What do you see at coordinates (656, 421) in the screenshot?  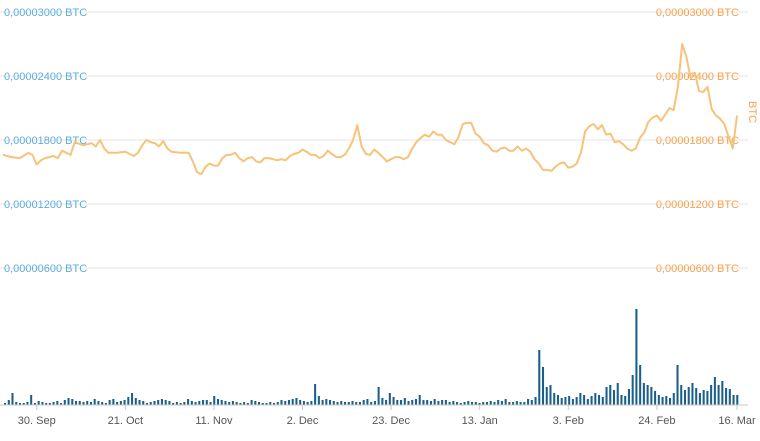 I see `x-tick-label: 24. Feb` at bounding box center [656, 421].